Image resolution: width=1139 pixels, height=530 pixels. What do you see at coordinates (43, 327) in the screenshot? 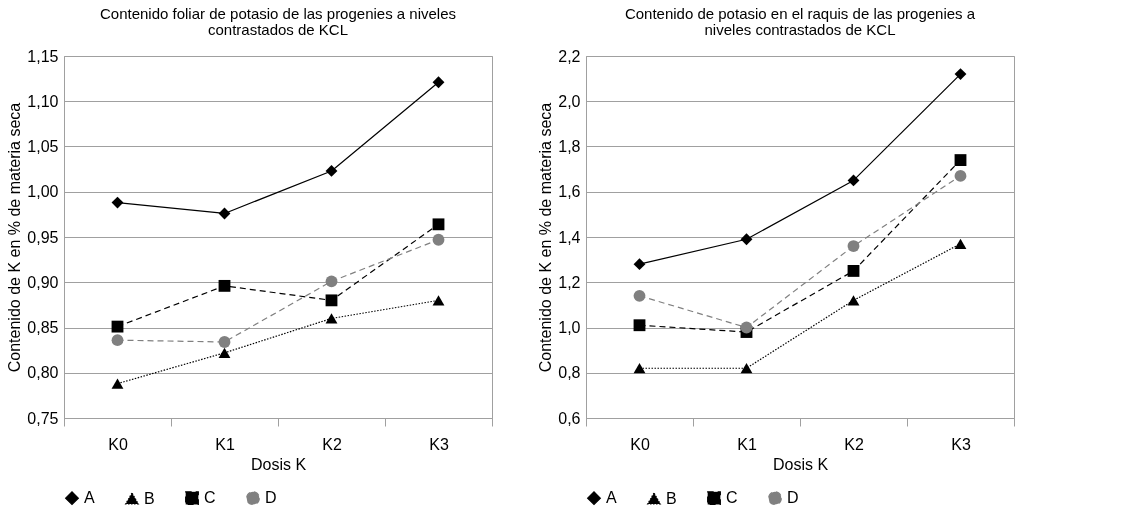
I see `y-tick-label: 0,85` at bounding box center [43, 327].